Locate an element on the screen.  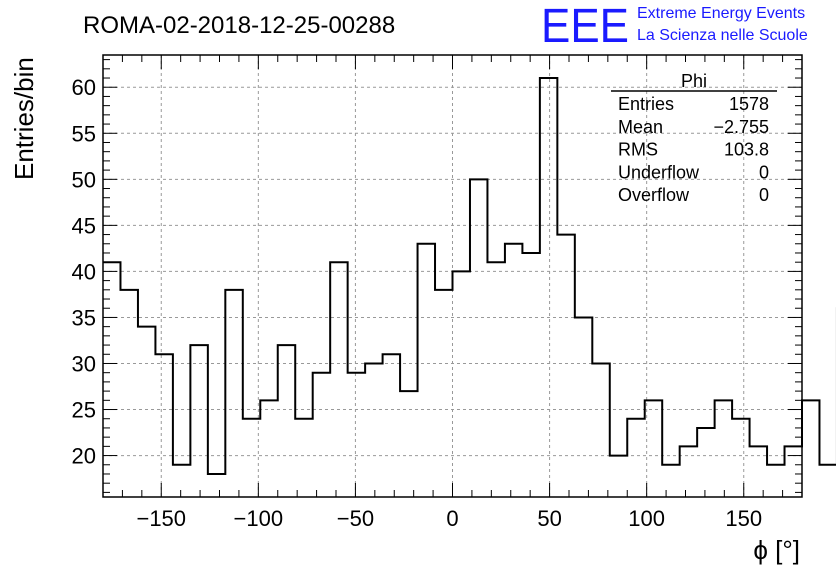
y-axis-label: Entries/bin is located at coordinates (24, 118).